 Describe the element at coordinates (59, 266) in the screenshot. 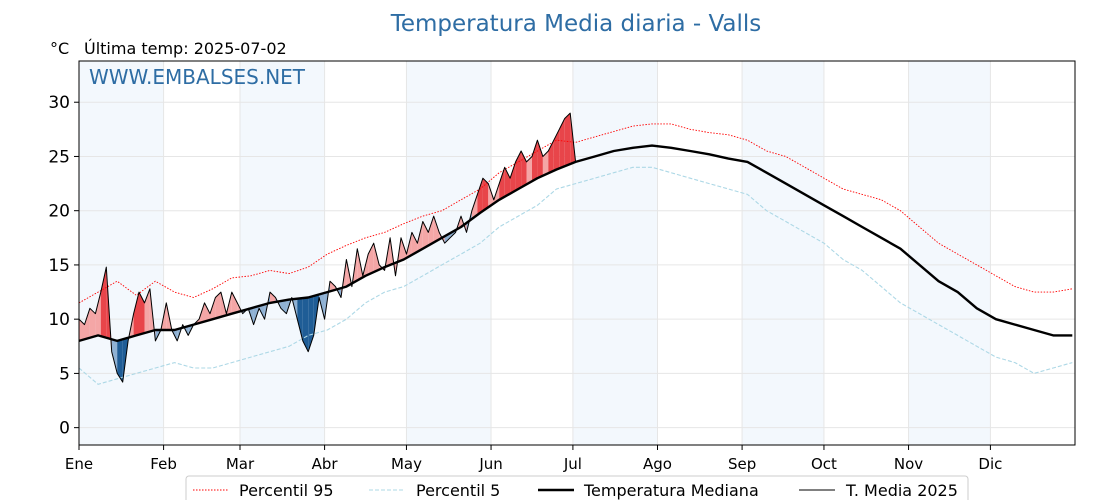

I see `y-tick-label: 15` at that location.